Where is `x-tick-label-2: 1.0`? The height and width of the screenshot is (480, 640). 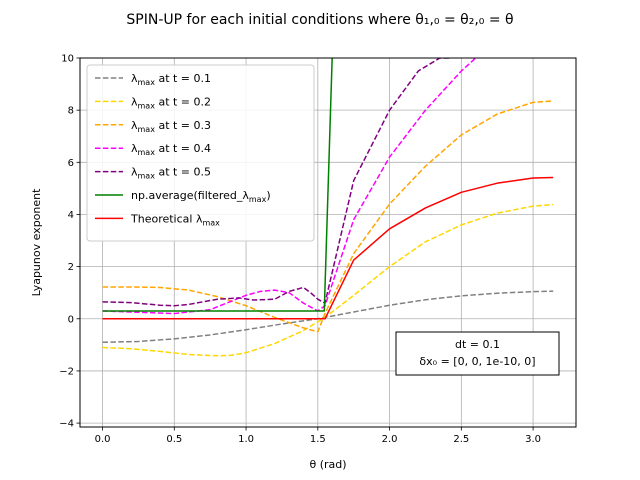 x-tick-label-2: 1.0 is located at coordinates (246, 439).